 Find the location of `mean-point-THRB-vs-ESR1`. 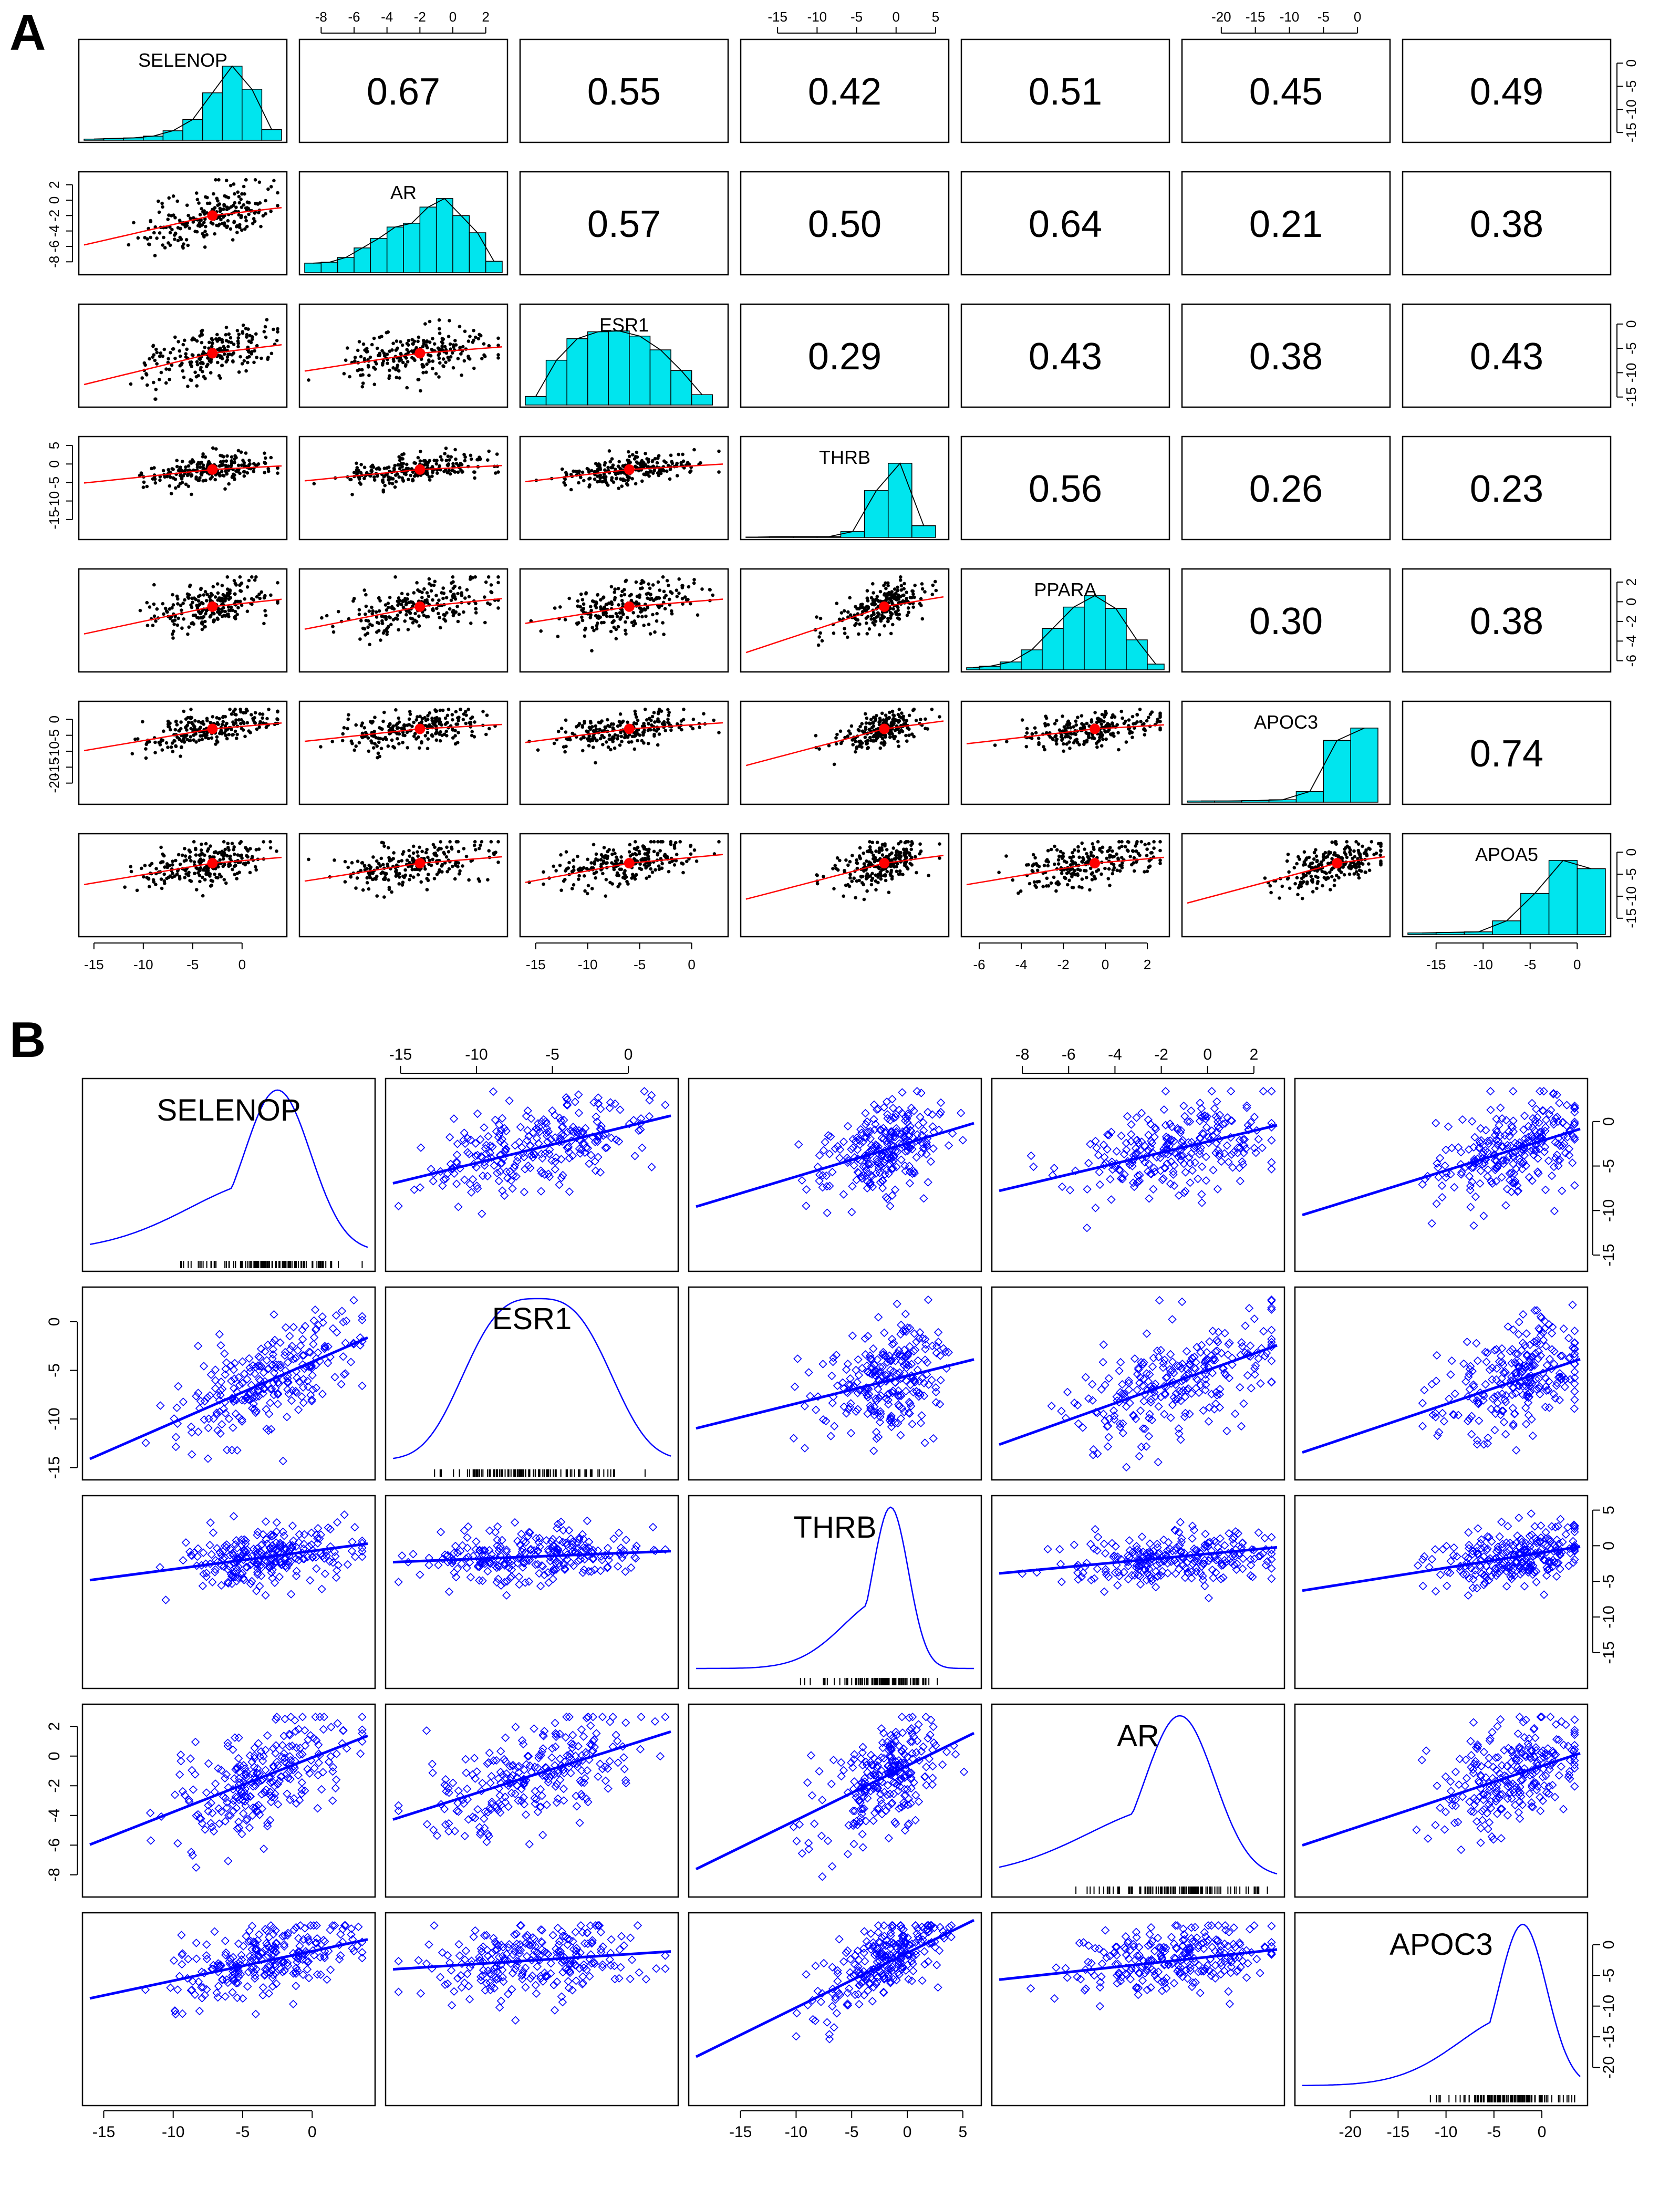

mean-point-THRB-vs-ESR1 is located at coordinates (629, 469).